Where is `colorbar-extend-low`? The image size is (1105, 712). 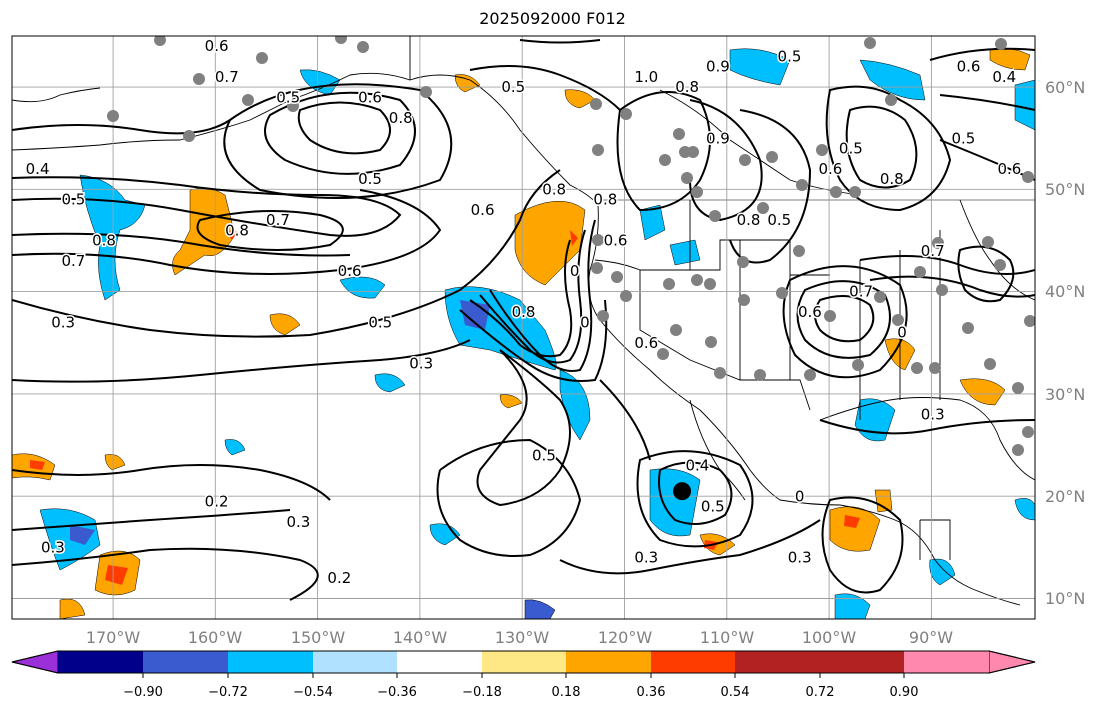
colorbar-extend-low is located at coordinates (35, 662).